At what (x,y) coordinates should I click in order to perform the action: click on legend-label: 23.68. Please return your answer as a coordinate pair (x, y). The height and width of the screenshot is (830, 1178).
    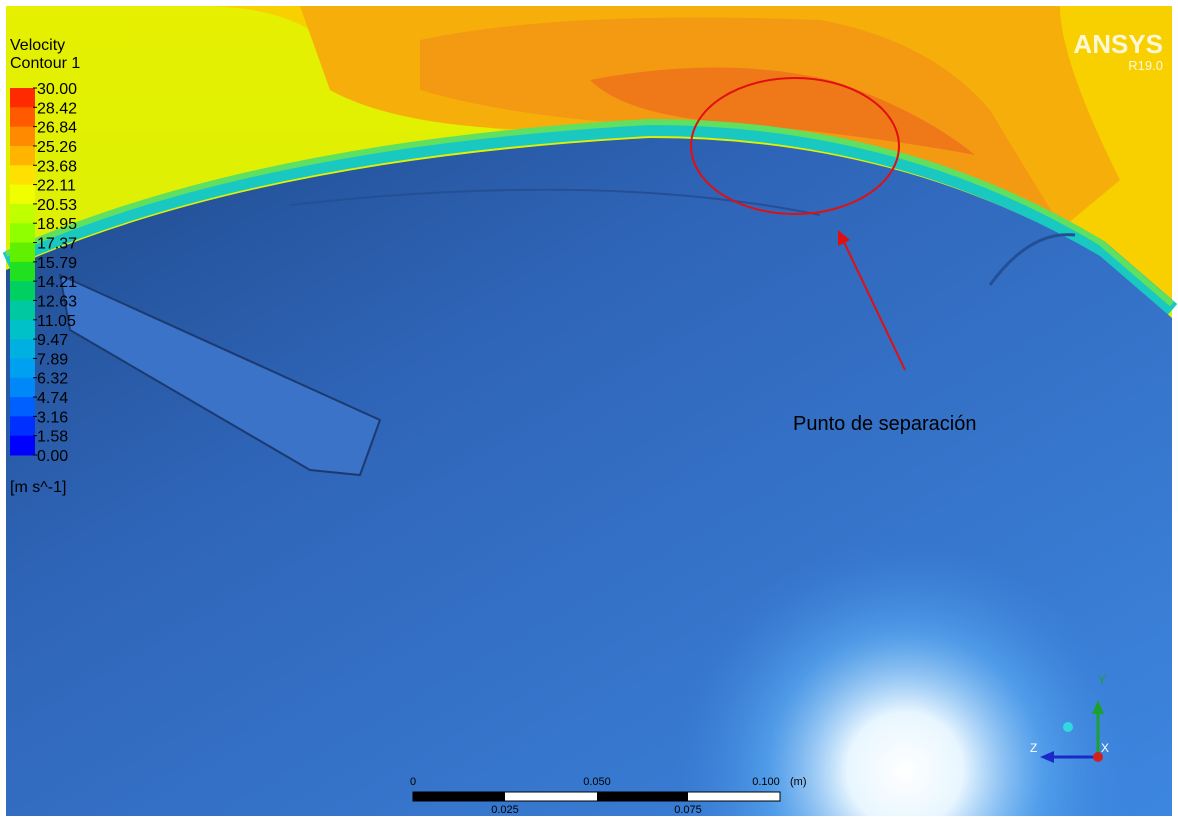
    Looking at the image, I should click on (57, 166).